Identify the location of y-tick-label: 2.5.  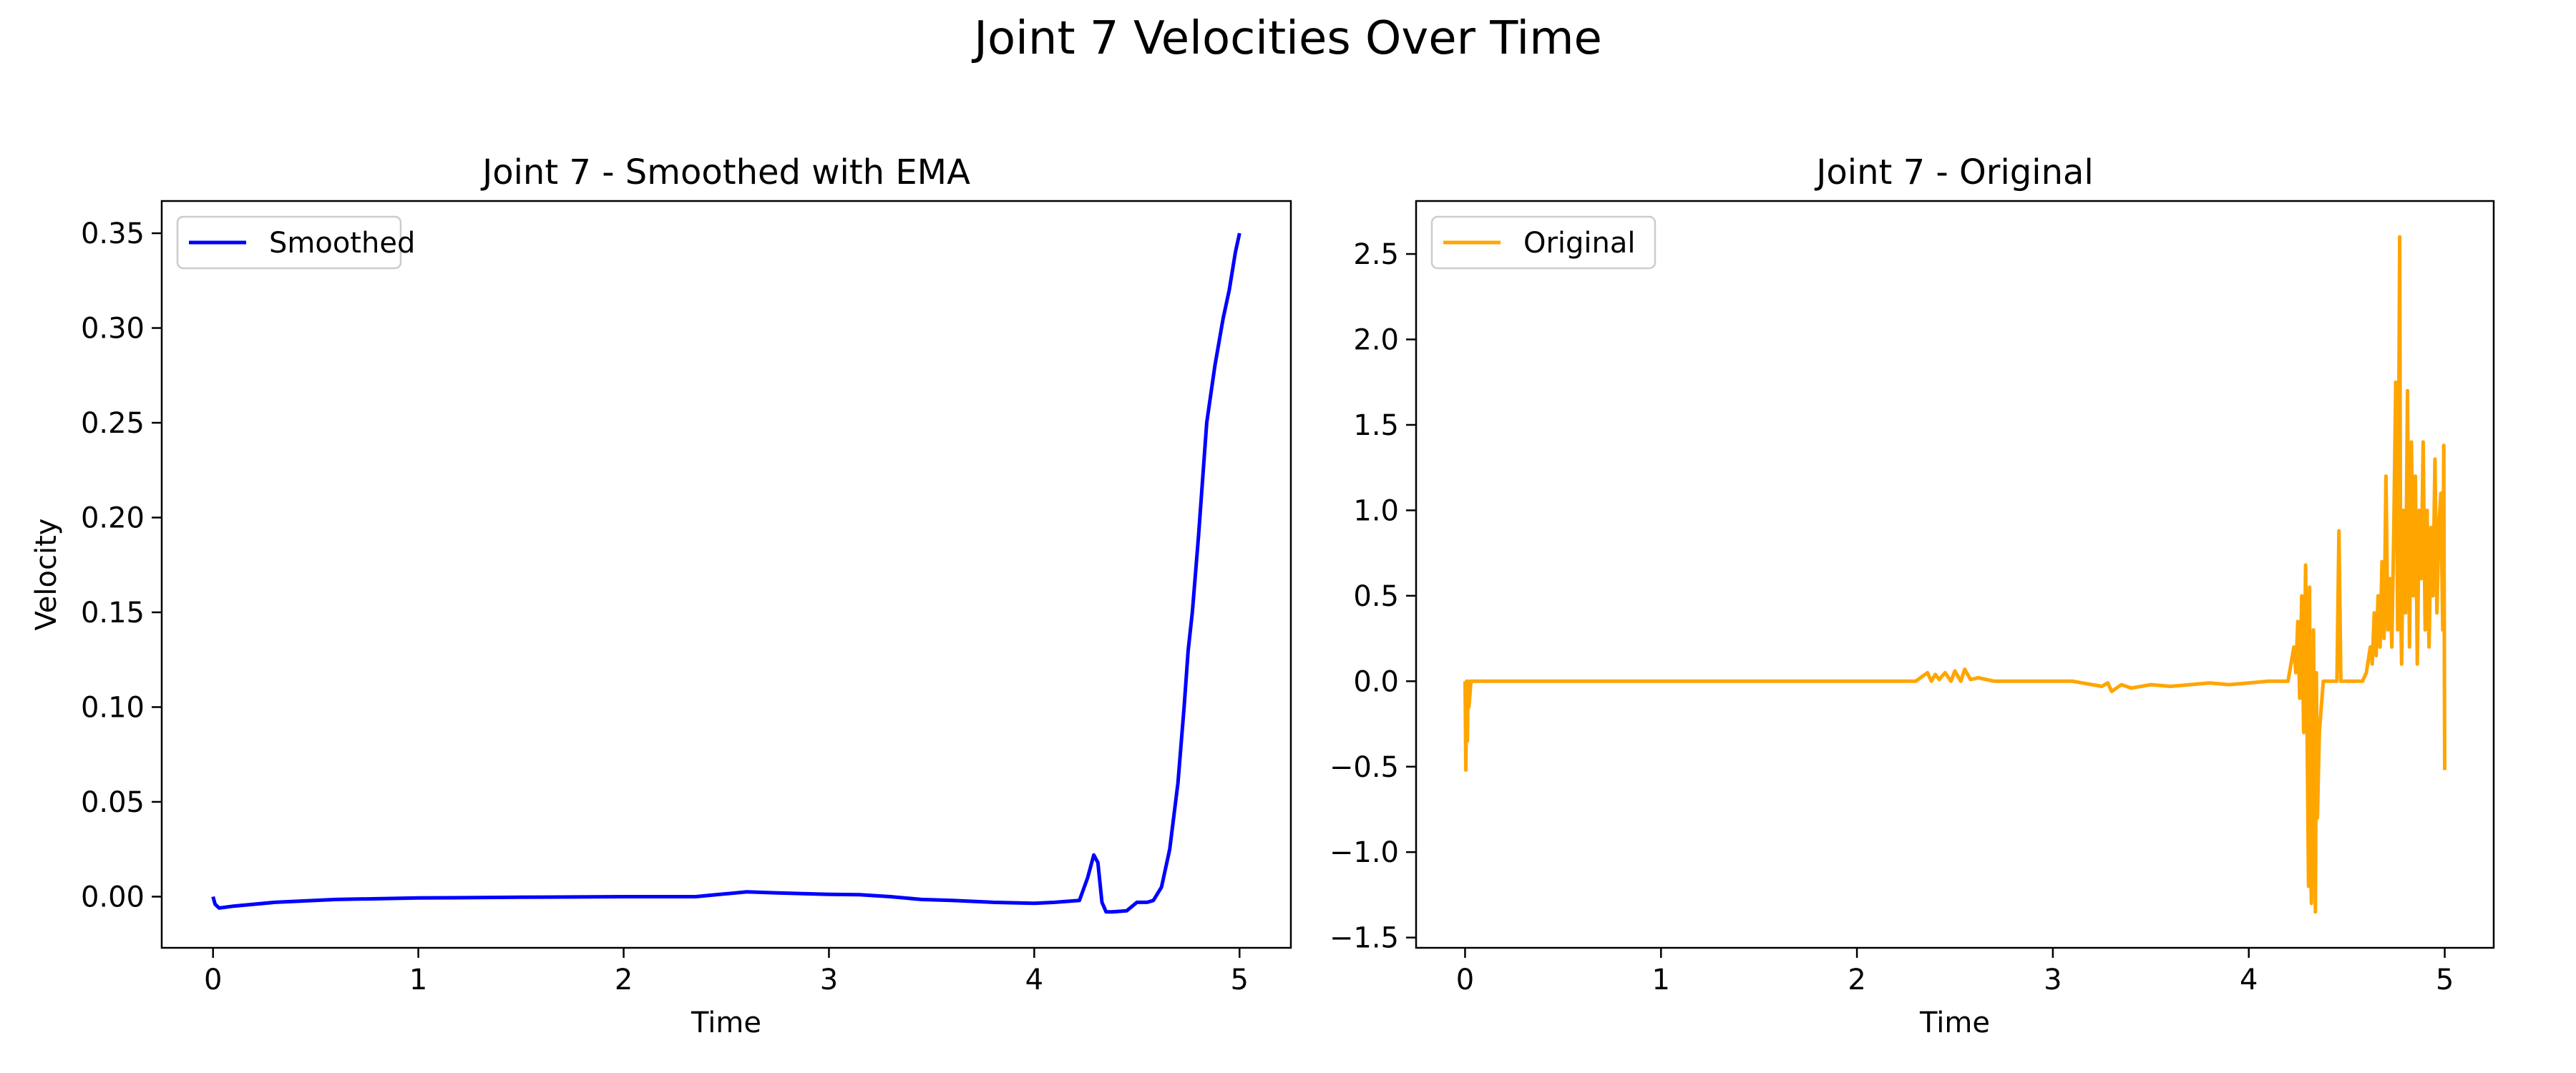
(1376, 255).